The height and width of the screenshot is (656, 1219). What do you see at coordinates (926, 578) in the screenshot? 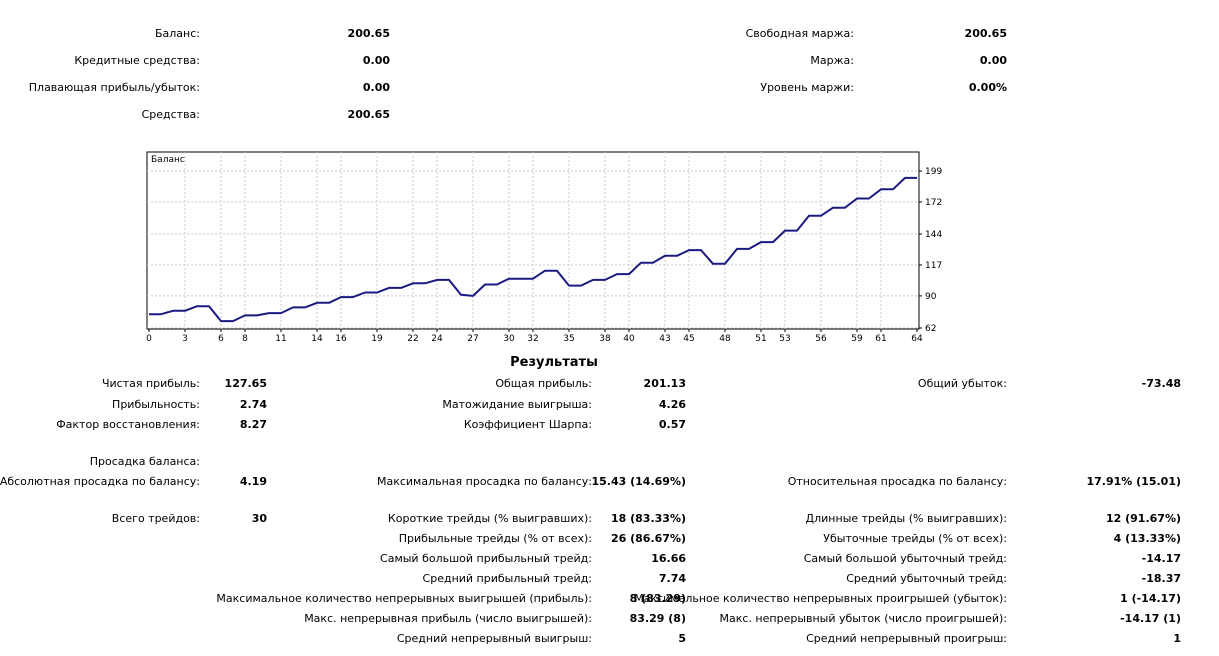
I see `avg-loss-label: Средний убыточный трейд:` at bounding box center [926, 578].